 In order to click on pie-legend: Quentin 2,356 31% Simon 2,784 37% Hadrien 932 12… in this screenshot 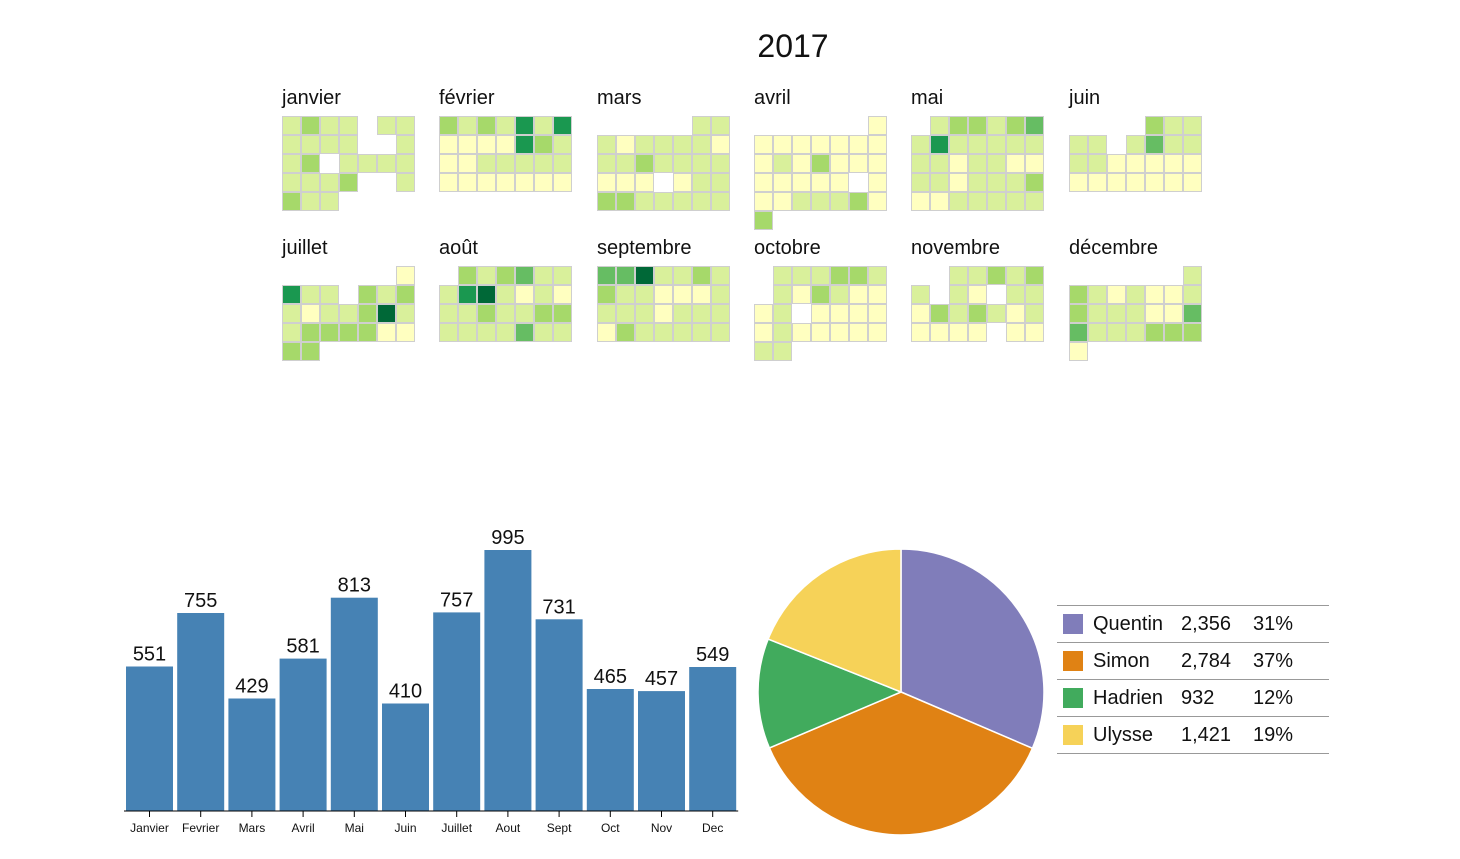, I will do `click(1193, 679)`.